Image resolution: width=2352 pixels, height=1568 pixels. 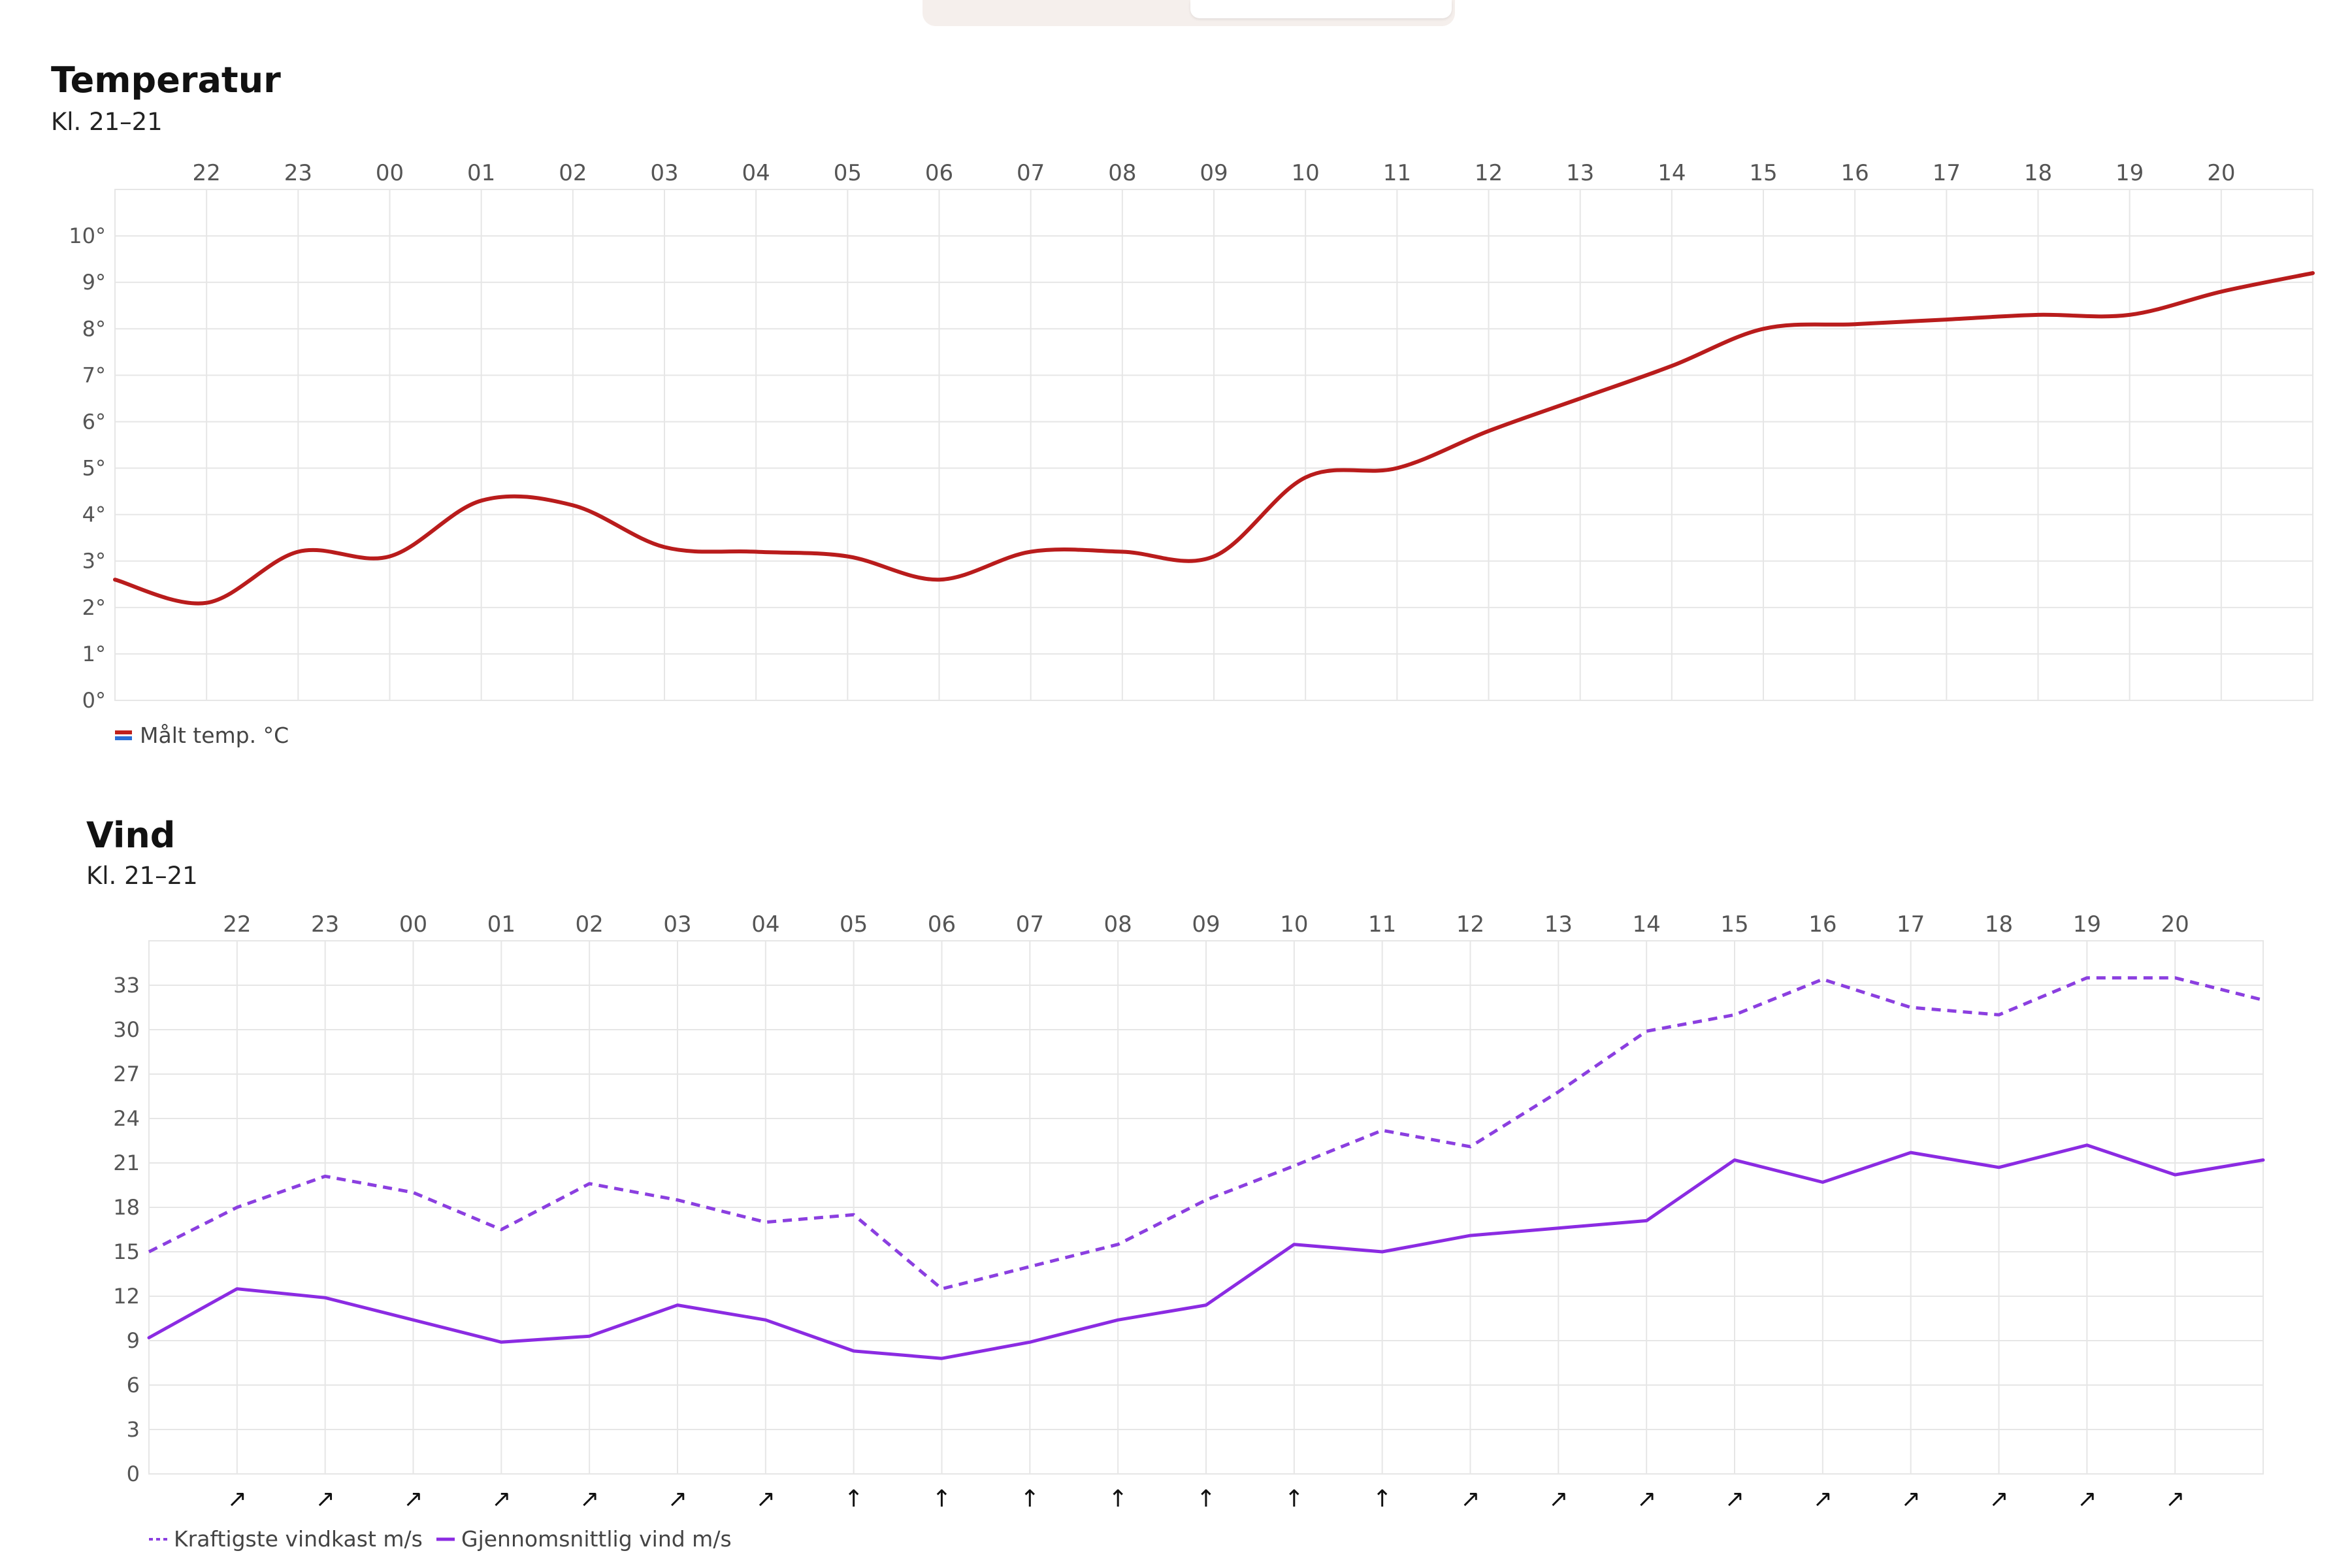 I want to click on y-tick-label: 7°, so click(x=94, y=375).